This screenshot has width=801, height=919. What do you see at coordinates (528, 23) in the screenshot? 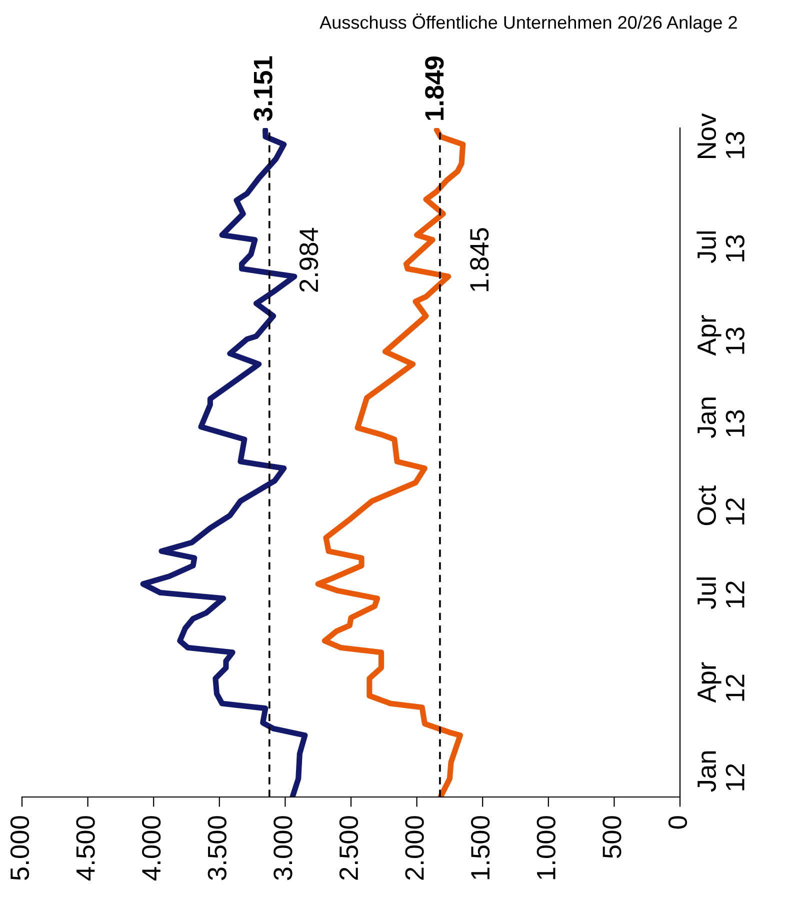
I see `text: Ausschuss Öffentliche Unternehmen 20/26 Anlage 2` at bounding box center [528, 23].